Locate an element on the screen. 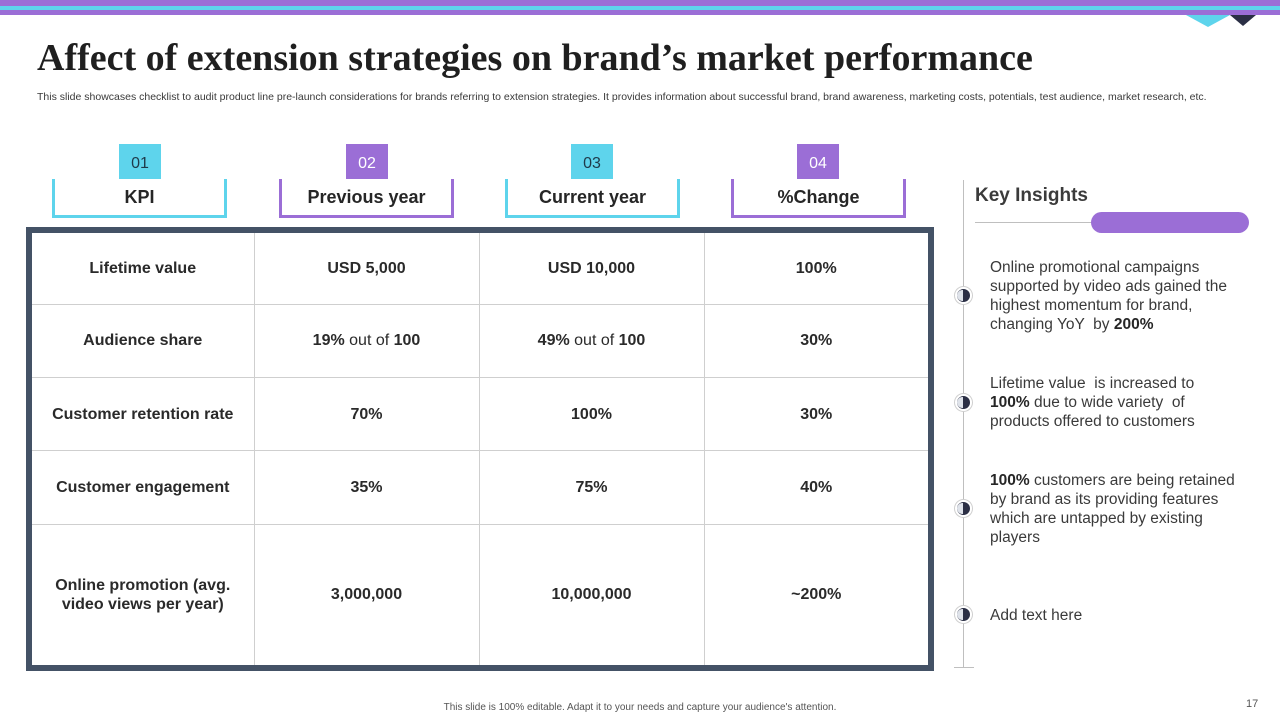 This screenshot has width=1280, height=720. corner-triangle-cyan is located at coordinates (1208, 21).